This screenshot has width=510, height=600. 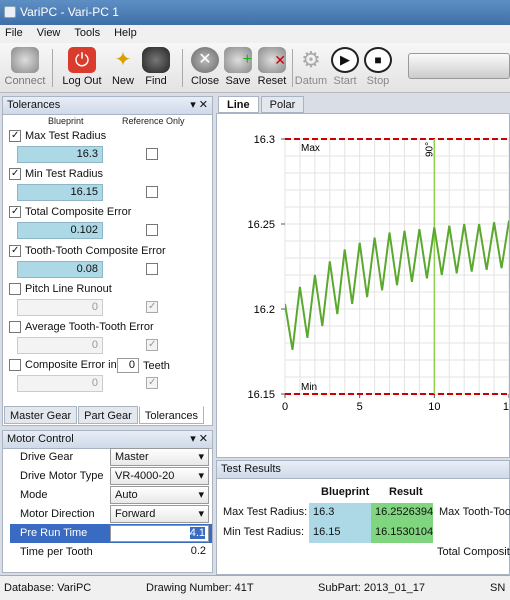 What do you see at coordinates (156, 60) in the screenshot?
I see `binoculars-icon` at bounding box center [156, 60].